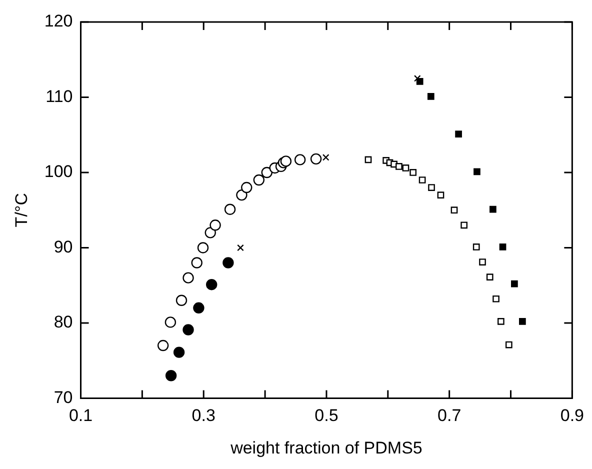  What do you see at coordinates (21, 210) in the screenshot?
I see `y-axis-title: T/°C` at bounding box center [21, 210].